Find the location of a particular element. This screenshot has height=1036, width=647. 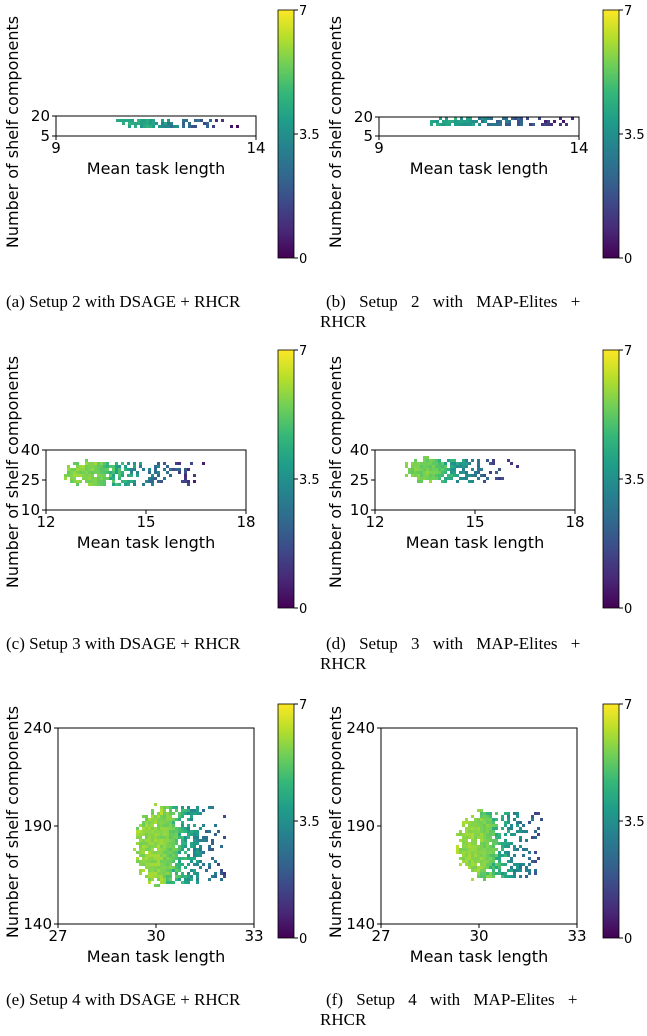

y-tick-label: 40 is located at coordinates (359, 450).